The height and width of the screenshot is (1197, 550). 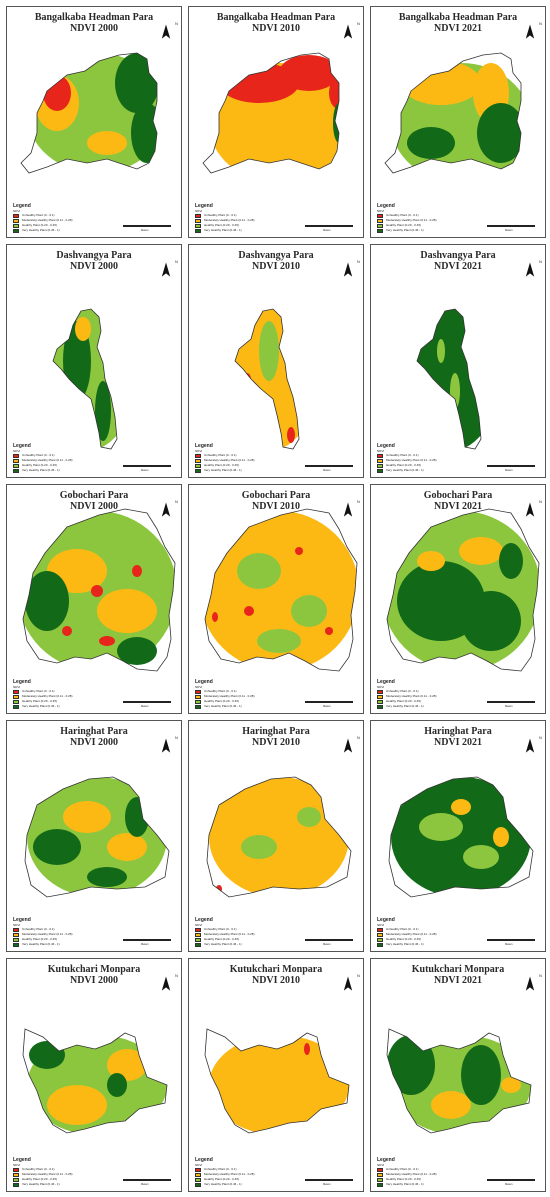 I want to click on map-subtitle: NDVI 2000, so click(x=94, y=980).